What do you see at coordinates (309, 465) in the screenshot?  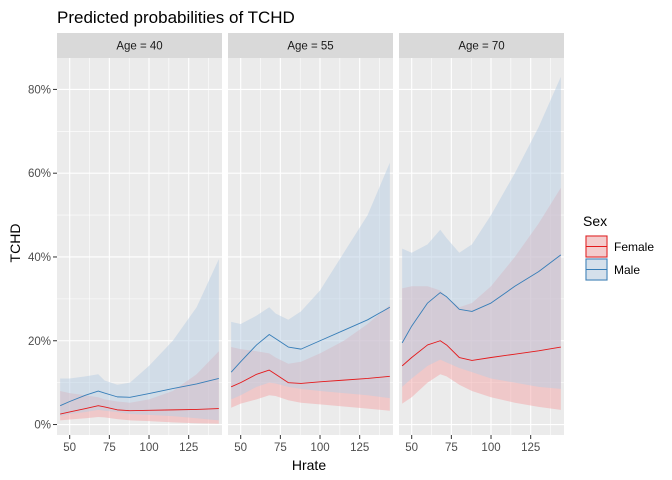 I see `x-axis-title: Hrate` at bounding box center [309, 465].